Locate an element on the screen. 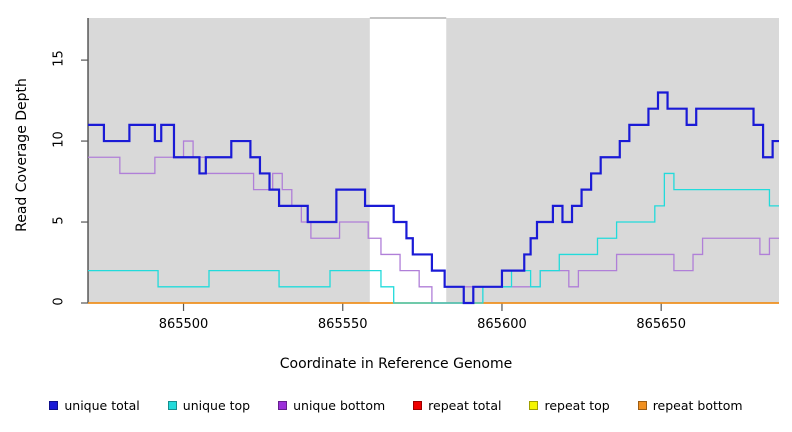 The image size is (792, 432). legend-label: repeat bottom is located at coordinates (697, 405).